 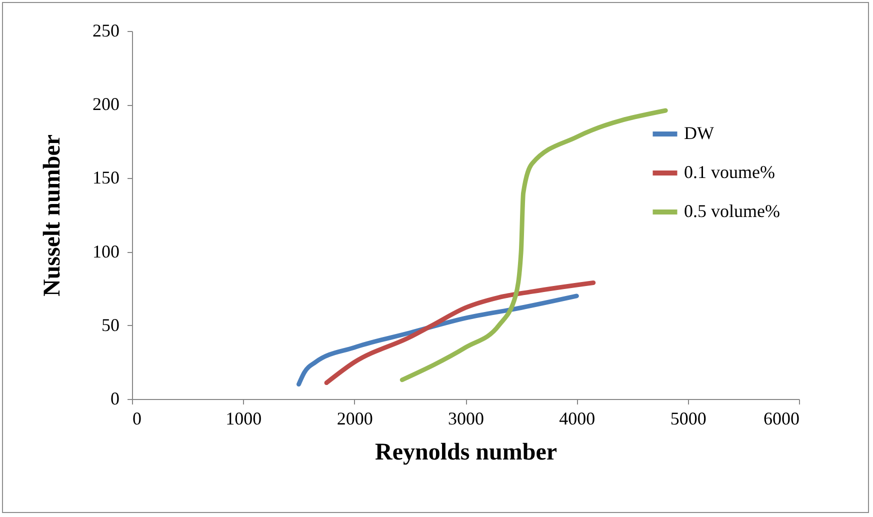 What do you see at coordinates (106, 178) in the screenshot?
I see `y-tick-label: 150` at bounding box center [106, 178].